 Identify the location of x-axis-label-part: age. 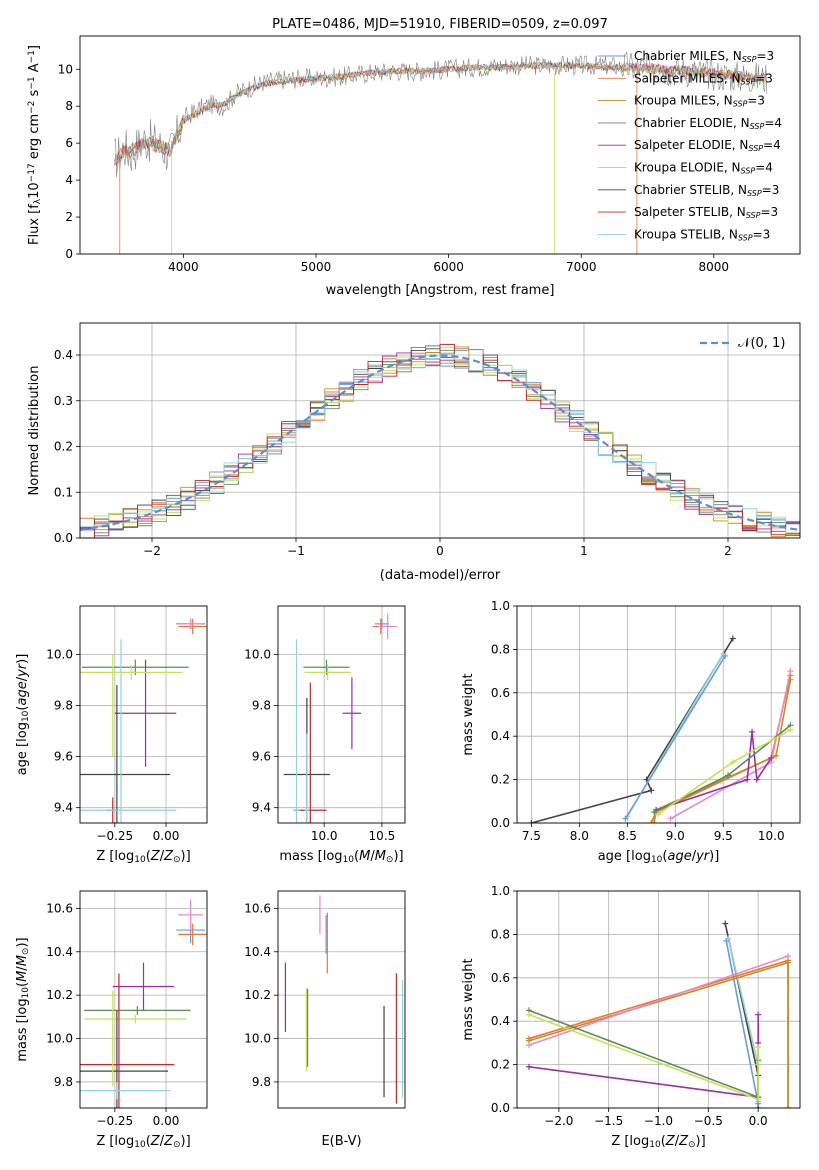
(679, 856).